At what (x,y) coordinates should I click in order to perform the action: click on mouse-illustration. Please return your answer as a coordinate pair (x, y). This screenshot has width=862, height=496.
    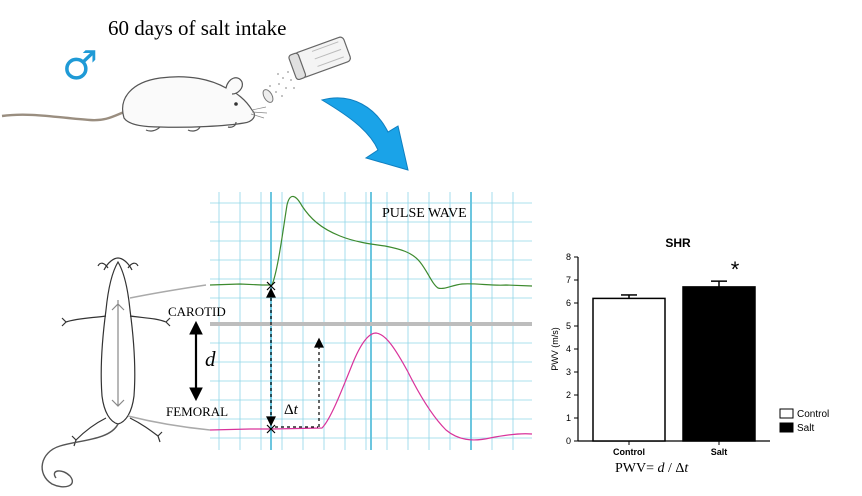
    Looking at the image, I should click on (134, 104).